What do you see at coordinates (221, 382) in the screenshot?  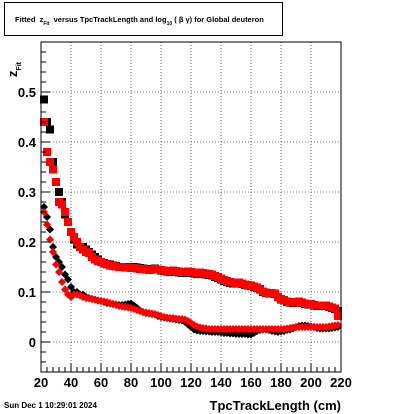 I see `x-tick-label: 140` at bounding box center [221, 382].